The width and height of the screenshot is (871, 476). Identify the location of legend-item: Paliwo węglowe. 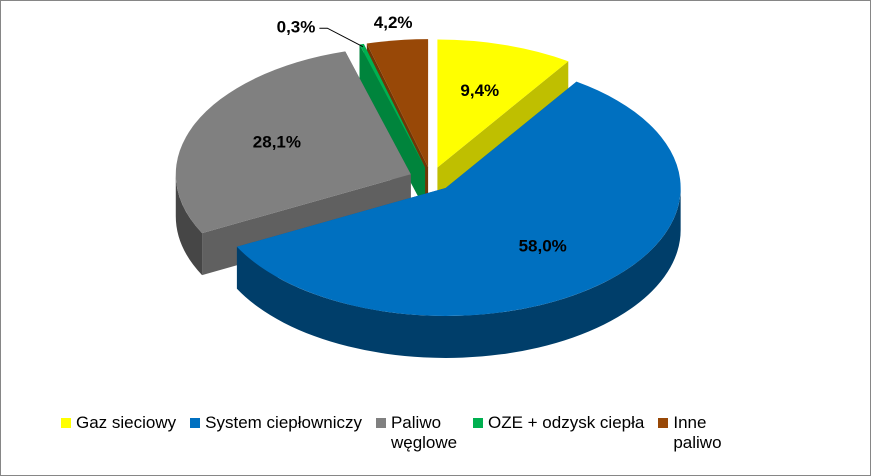
(417, 433).